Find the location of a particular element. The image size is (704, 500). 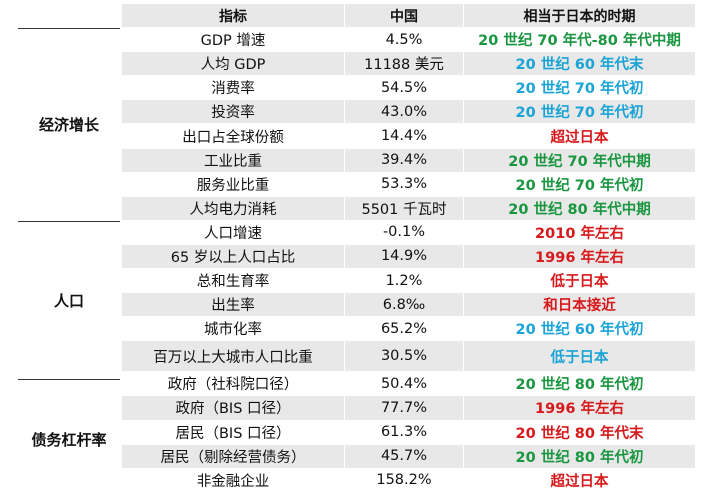

indicator-cell: 非金融企业 is located at coordinates (233, 481).